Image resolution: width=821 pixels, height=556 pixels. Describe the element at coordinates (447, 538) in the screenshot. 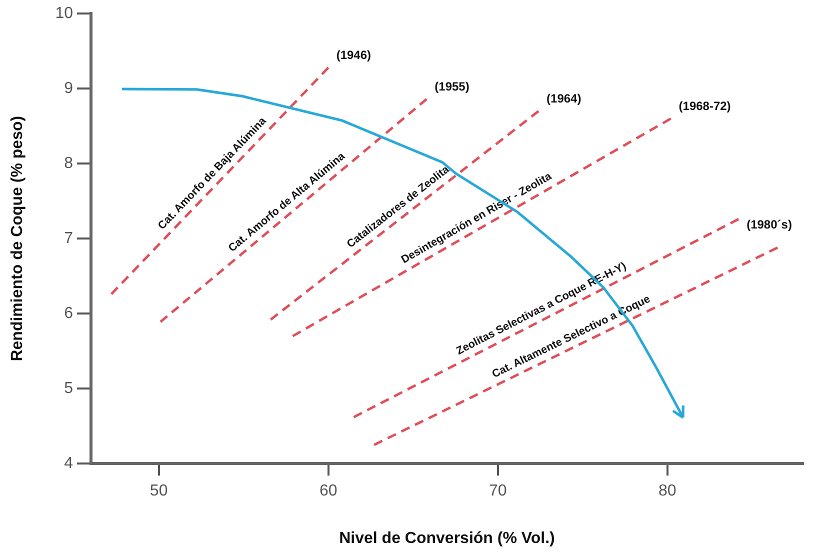

I see `x-axis-title: Nivel de Conversión (% Vol.)` at that location.